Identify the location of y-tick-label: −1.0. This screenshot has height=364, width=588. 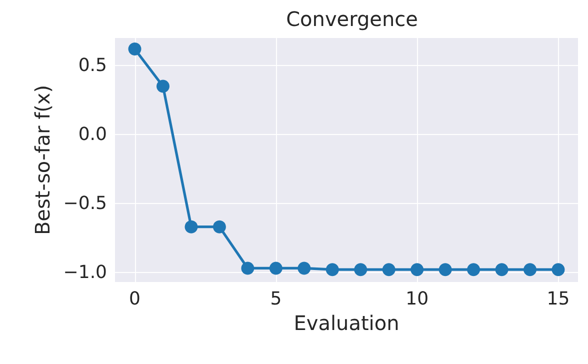
(85, 272).